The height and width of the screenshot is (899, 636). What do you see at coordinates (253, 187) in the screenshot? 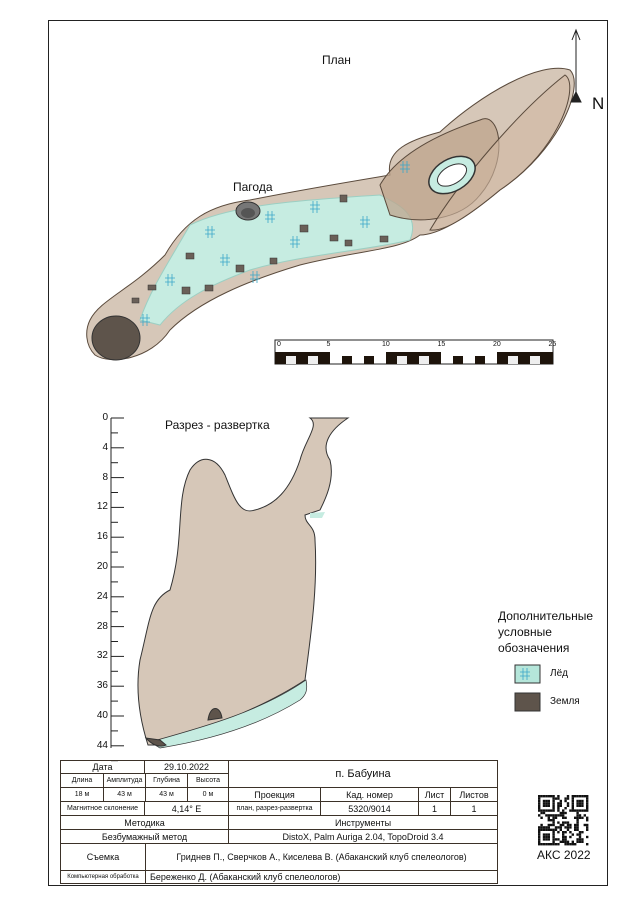
I see `pagoda-label: Пагода` at bounding box center [253, 187].